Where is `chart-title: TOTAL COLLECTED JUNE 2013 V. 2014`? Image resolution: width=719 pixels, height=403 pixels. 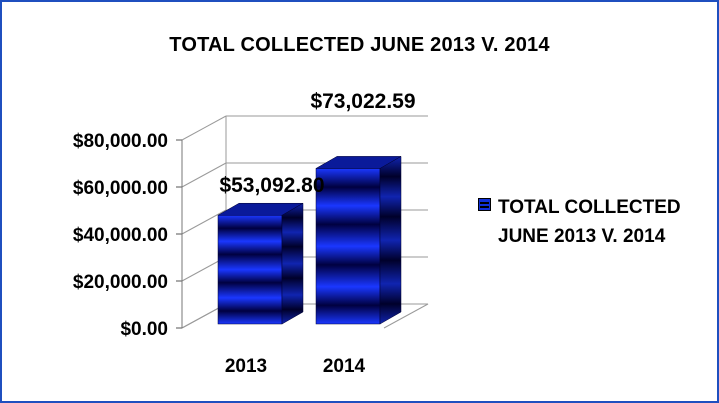 chart-title: TOTAL COLLECTED JUNE 2013 V. 2014 is located at coordinates (359, 45).